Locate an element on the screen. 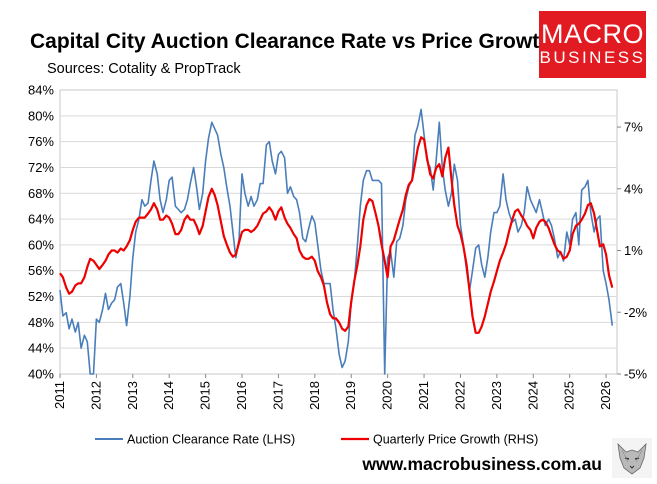  logo-line2: BUSINESS is located at coordinates (592, 57).